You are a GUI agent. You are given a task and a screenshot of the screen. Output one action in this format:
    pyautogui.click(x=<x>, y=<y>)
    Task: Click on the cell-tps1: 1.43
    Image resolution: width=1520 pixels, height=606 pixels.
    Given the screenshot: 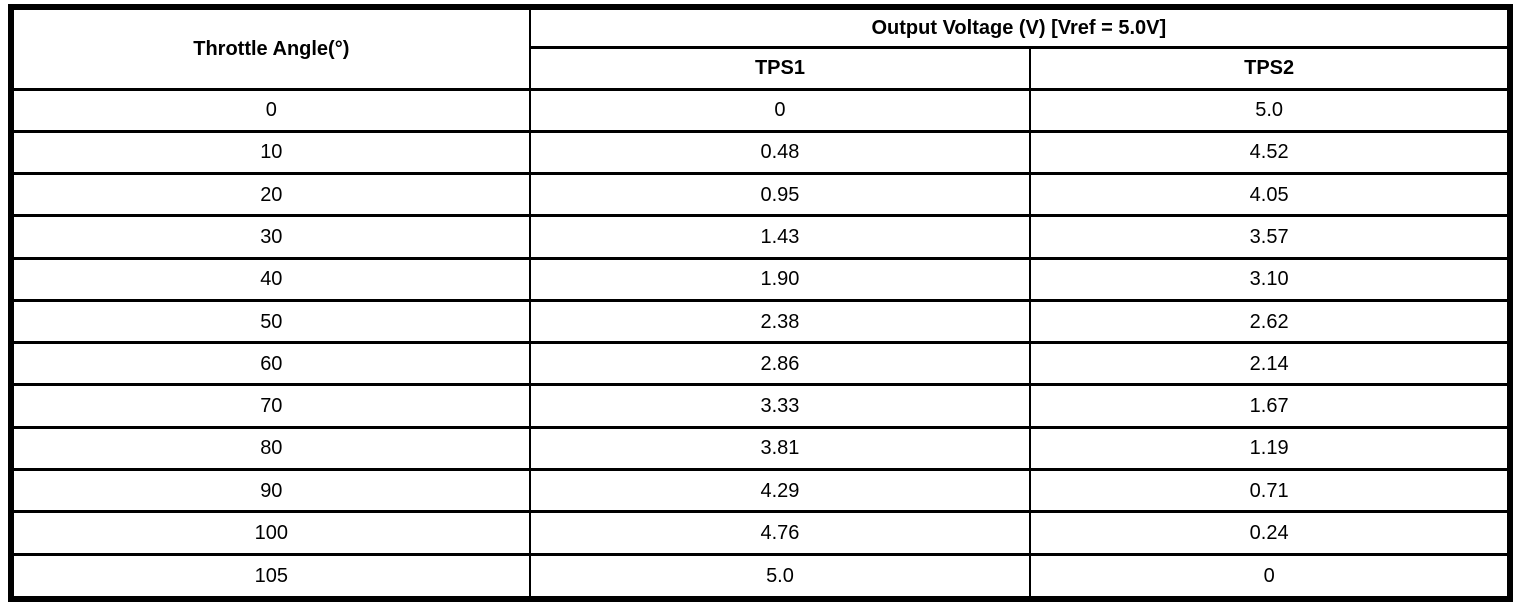 What is the action you would take?
    pyautogui.click(x=780, y=237)
    